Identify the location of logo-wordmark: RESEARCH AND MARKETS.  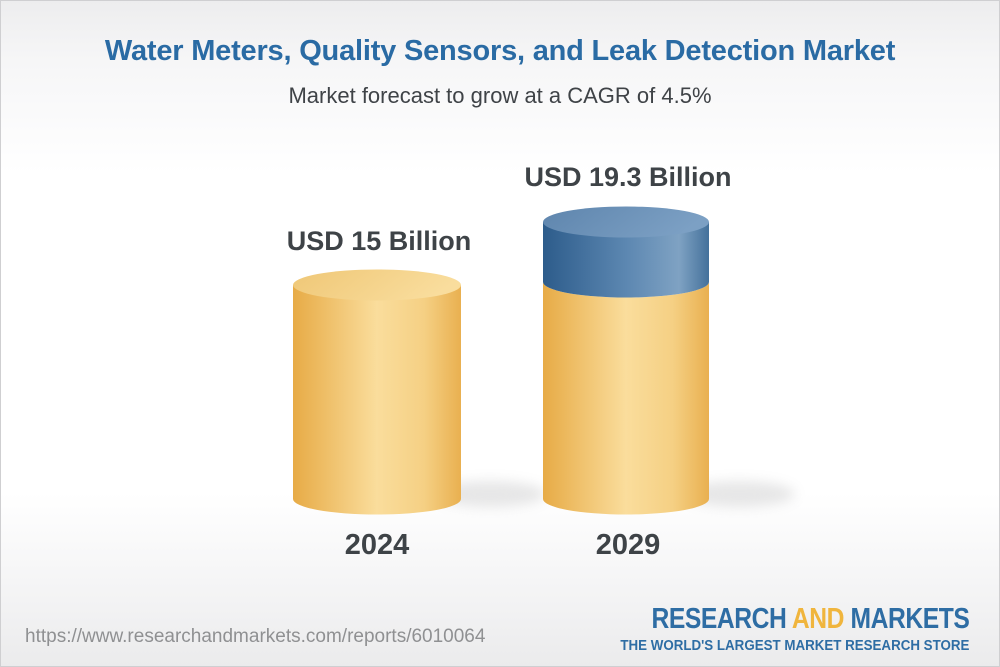
(808, 619).